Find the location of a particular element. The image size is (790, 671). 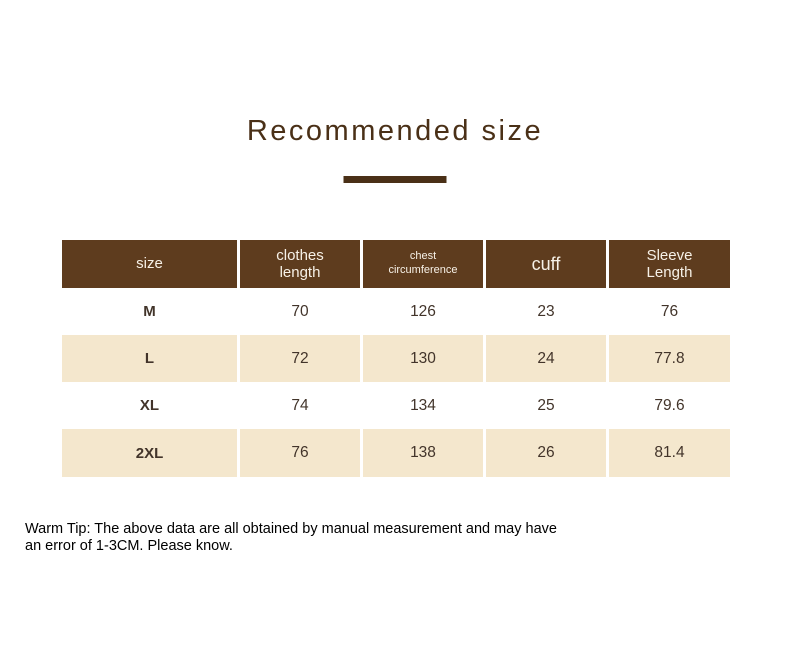

header-label: size is located at coordinates (149, 264).